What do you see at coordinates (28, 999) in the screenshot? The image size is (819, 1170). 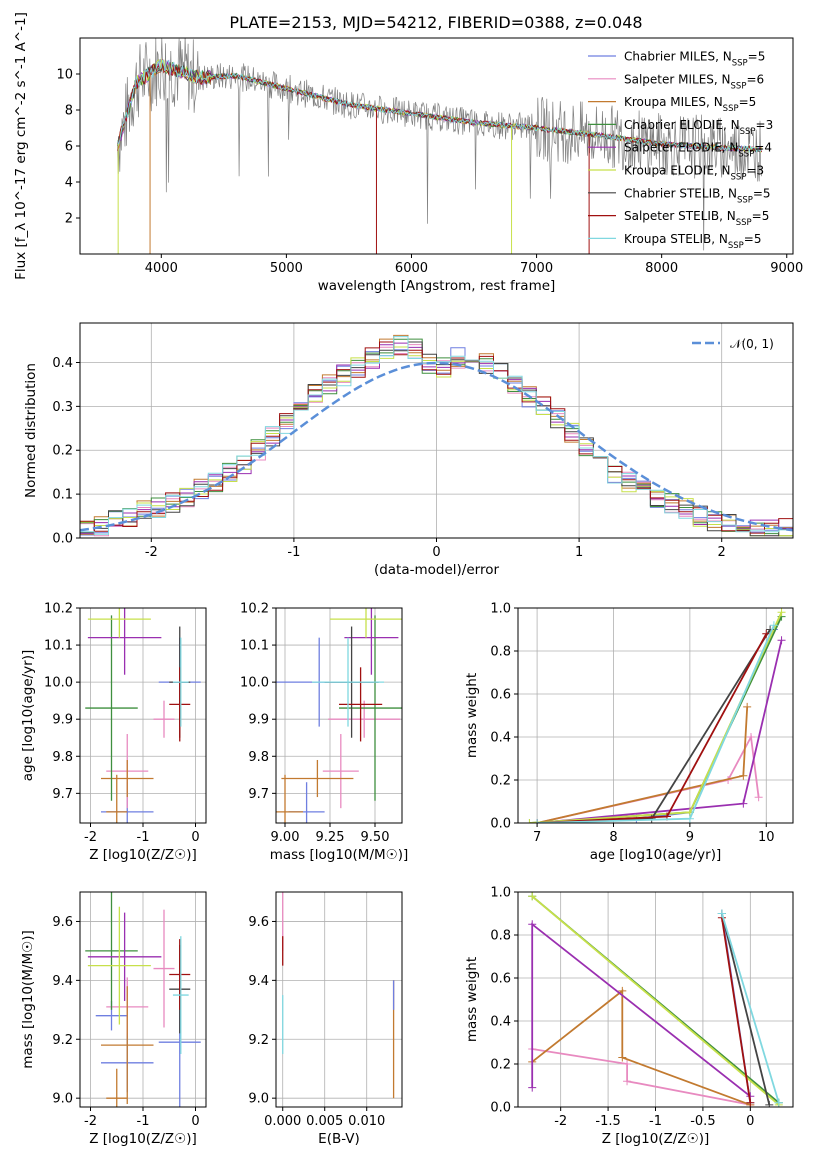 I see `y-axis-label: mass [log10(M/M☉)]` at bounding box center [28, 999].